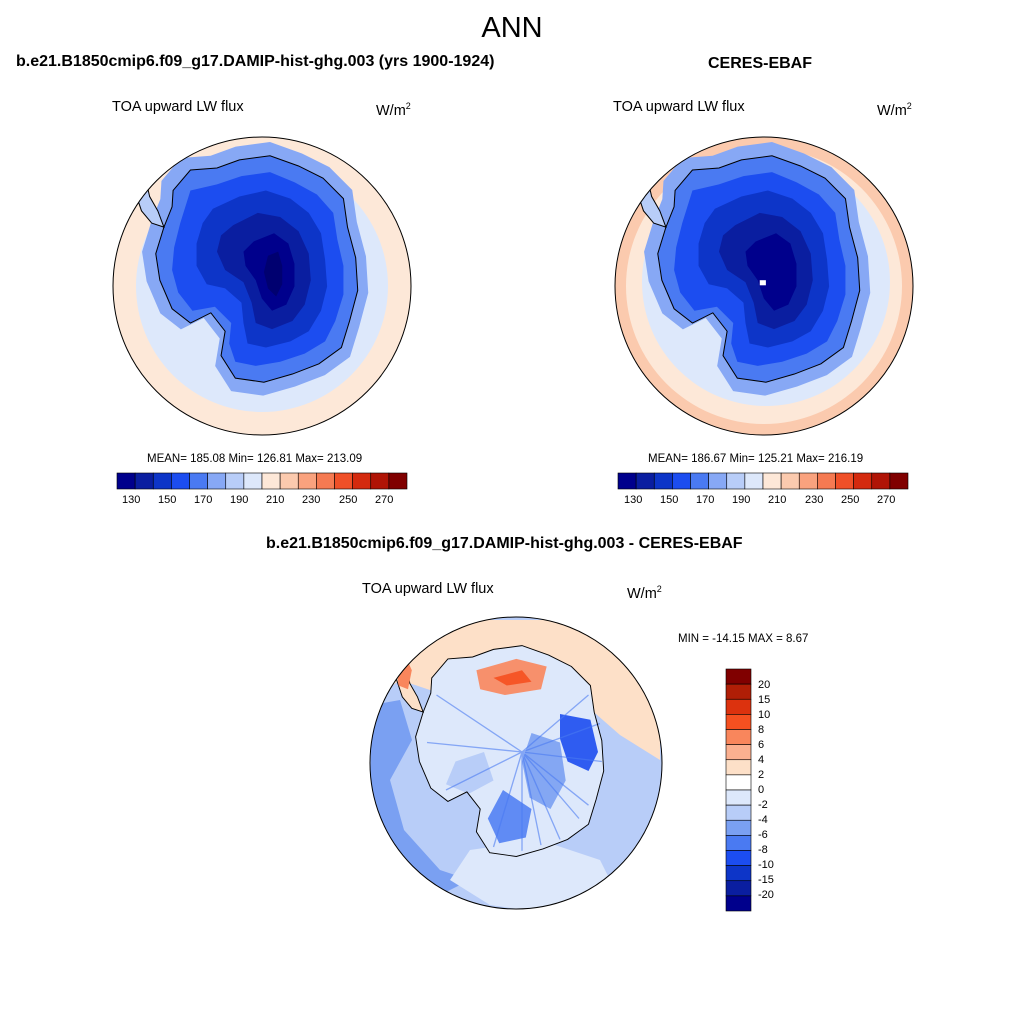  I want to click on cbar-left-tick: 150, so click(167, 500).